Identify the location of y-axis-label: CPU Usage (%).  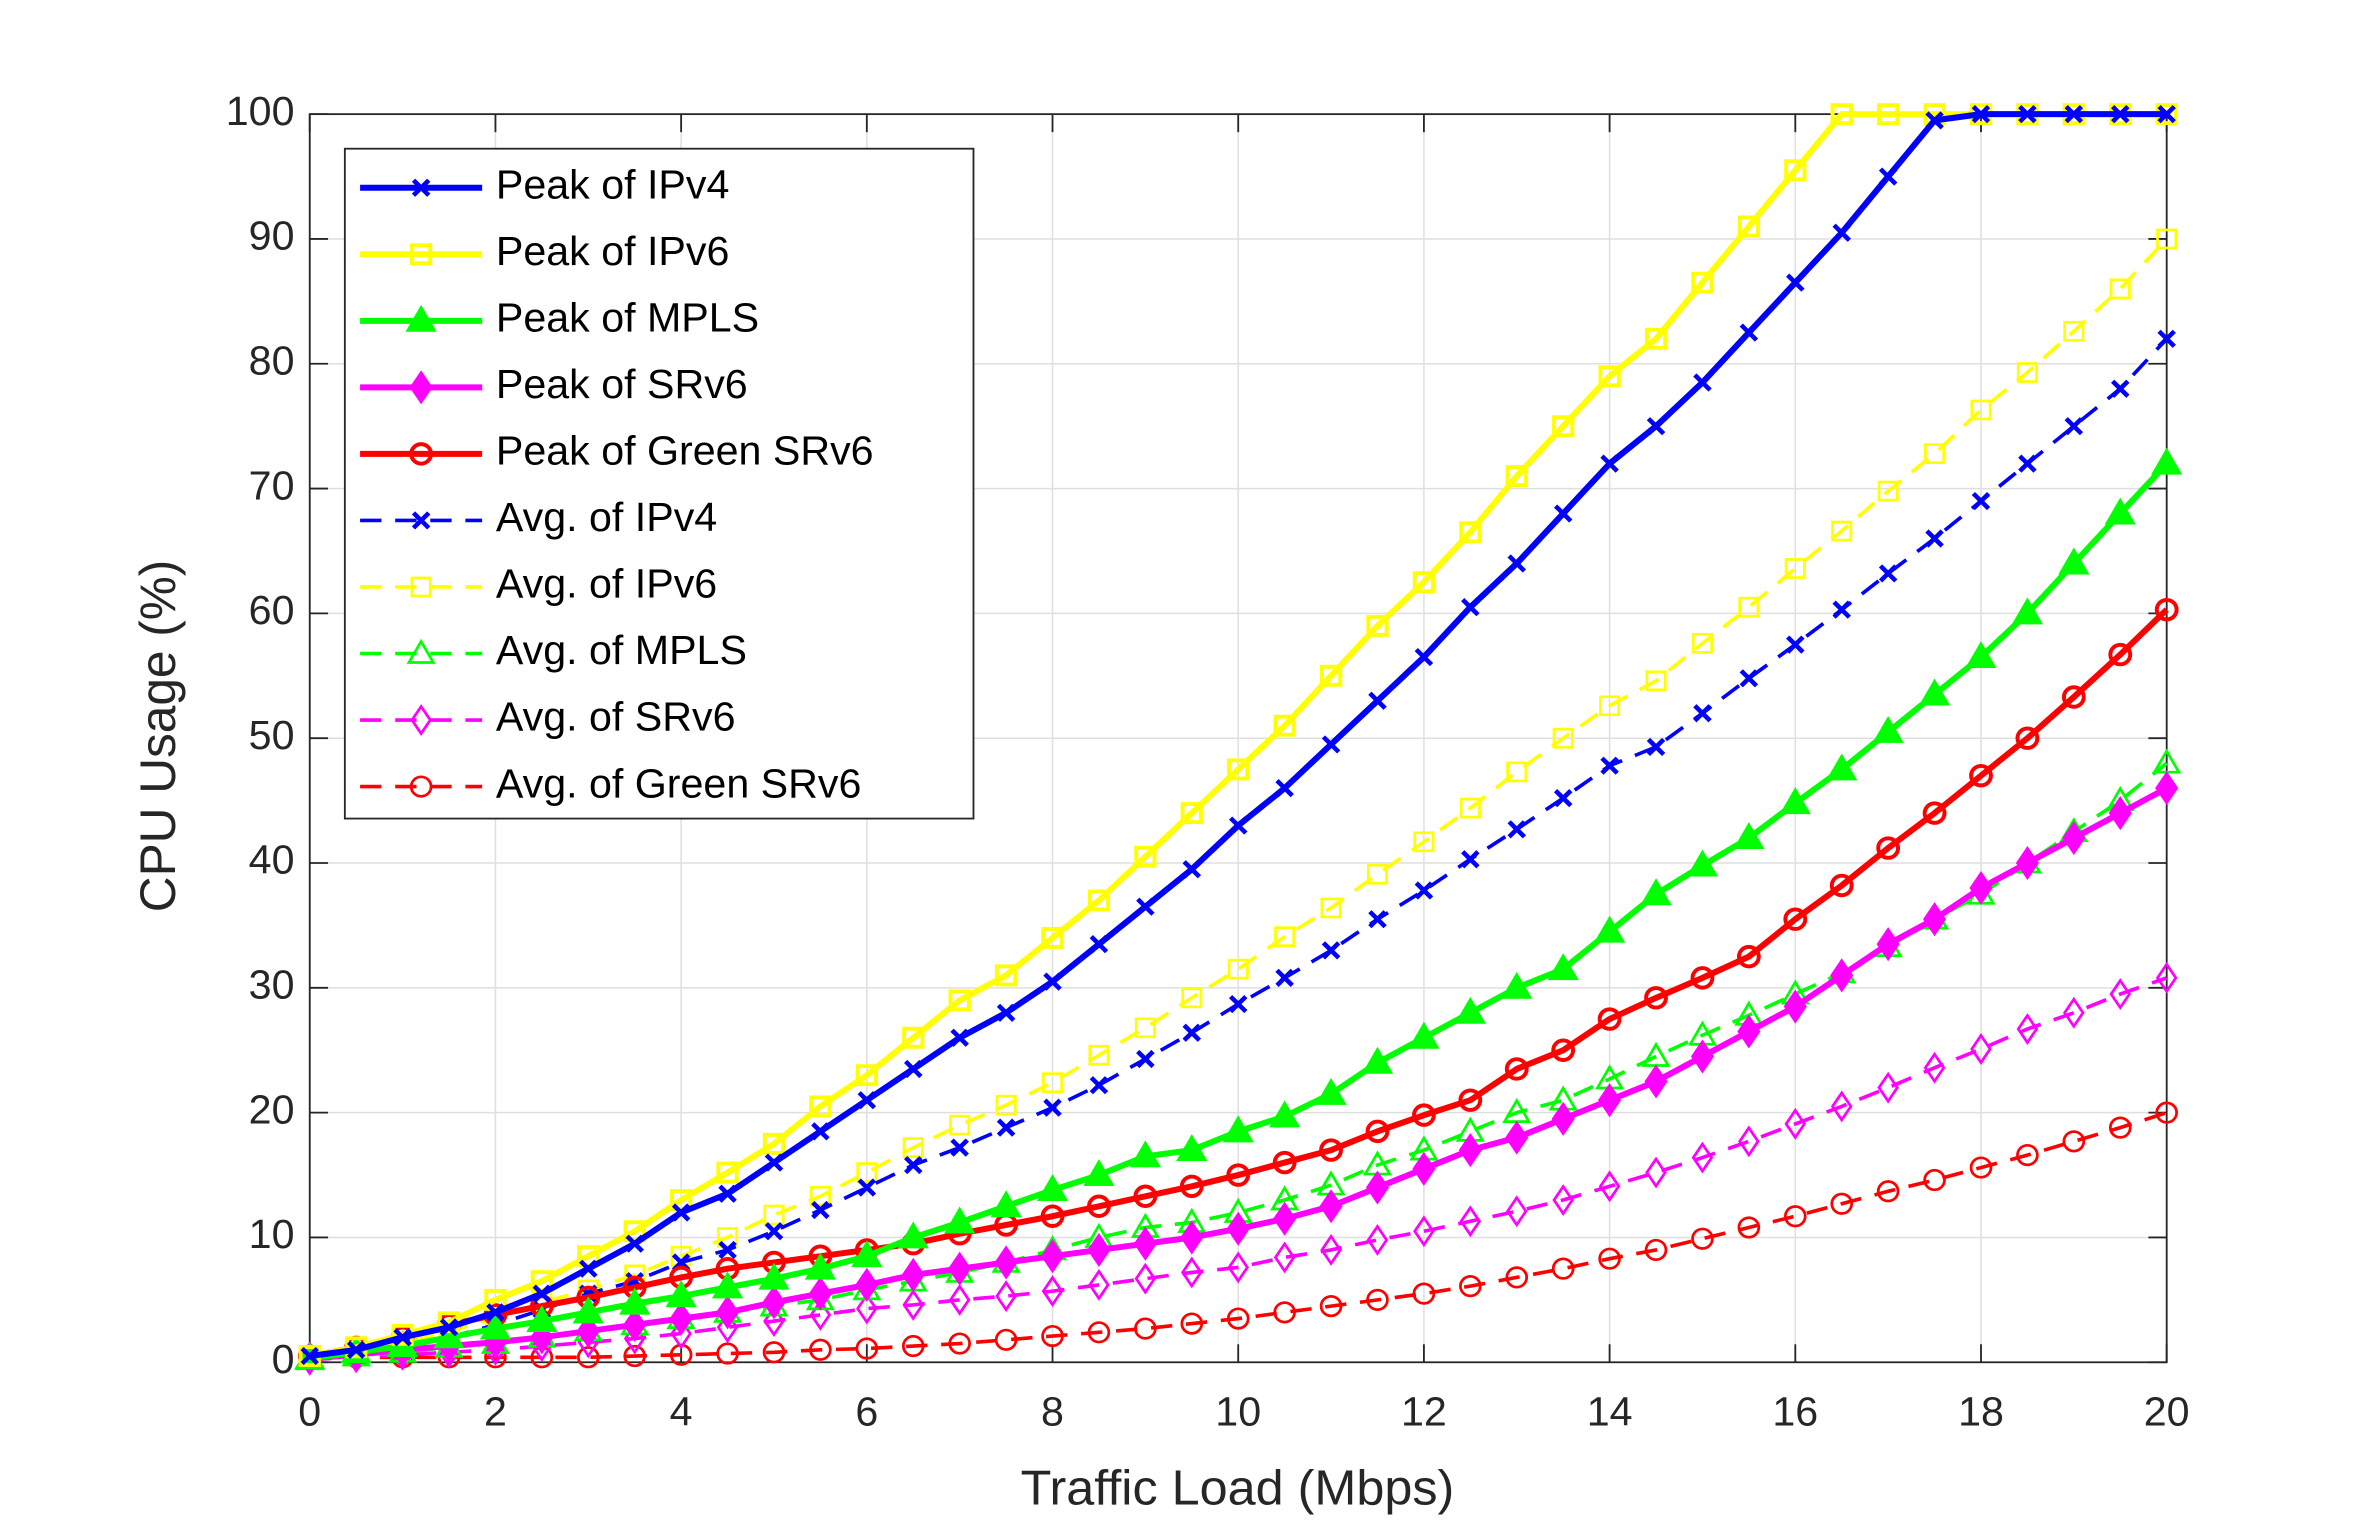
(158, 736).